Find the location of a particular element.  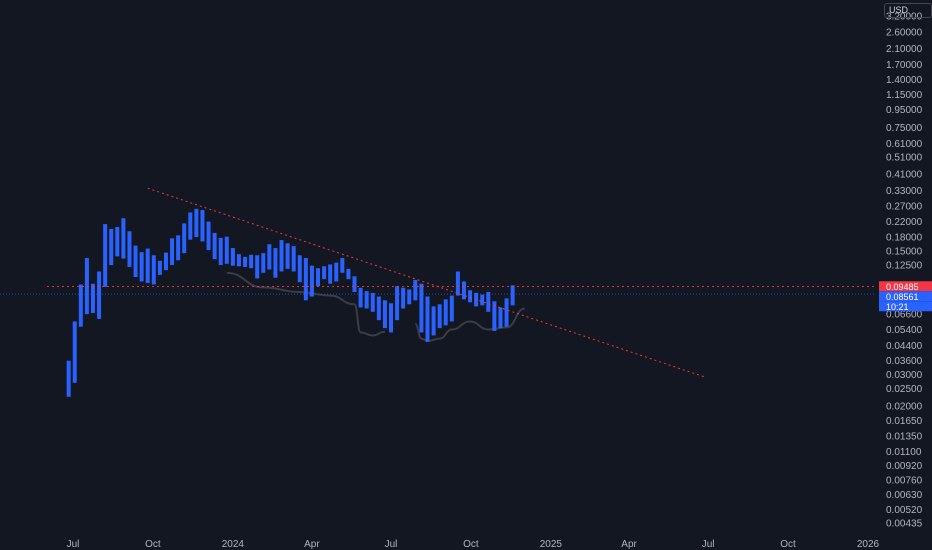

y-tick-label: 2.10000 is located at coordinates (904, 49).